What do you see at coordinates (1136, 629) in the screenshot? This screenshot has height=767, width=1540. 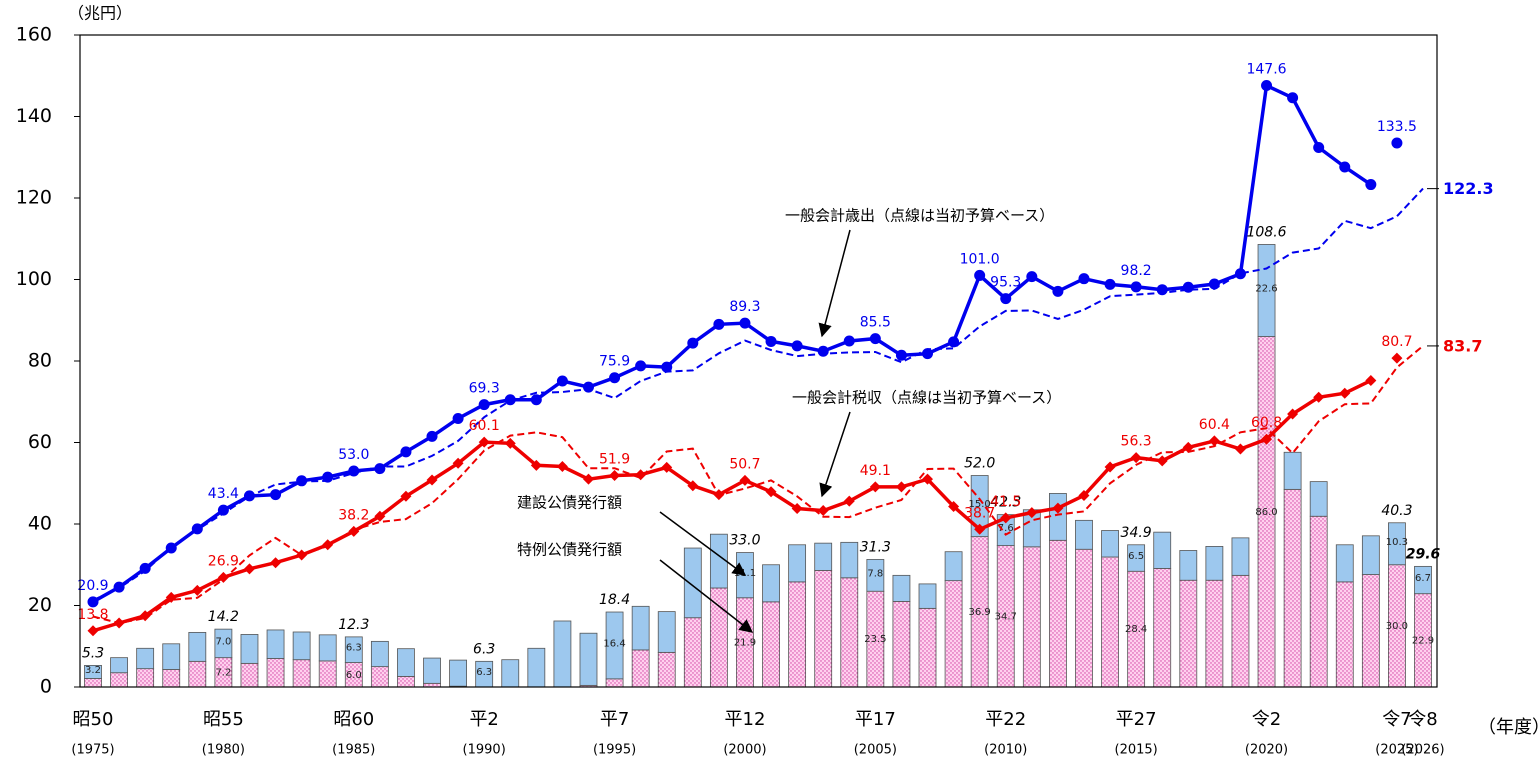 I see `segment-label: 28.4` at bounding box center [1136, 629].